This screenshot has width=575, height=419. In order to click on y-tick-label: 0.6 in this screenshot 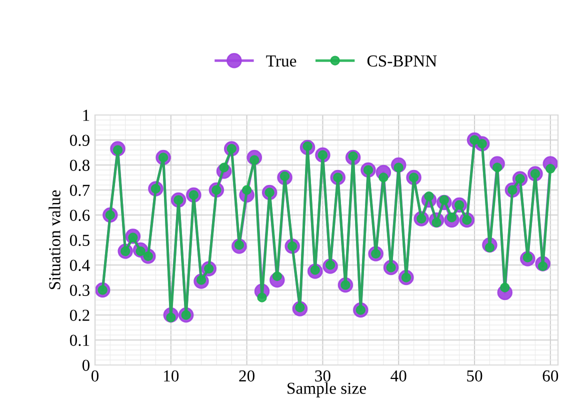, I will do `click(80, 216)`.